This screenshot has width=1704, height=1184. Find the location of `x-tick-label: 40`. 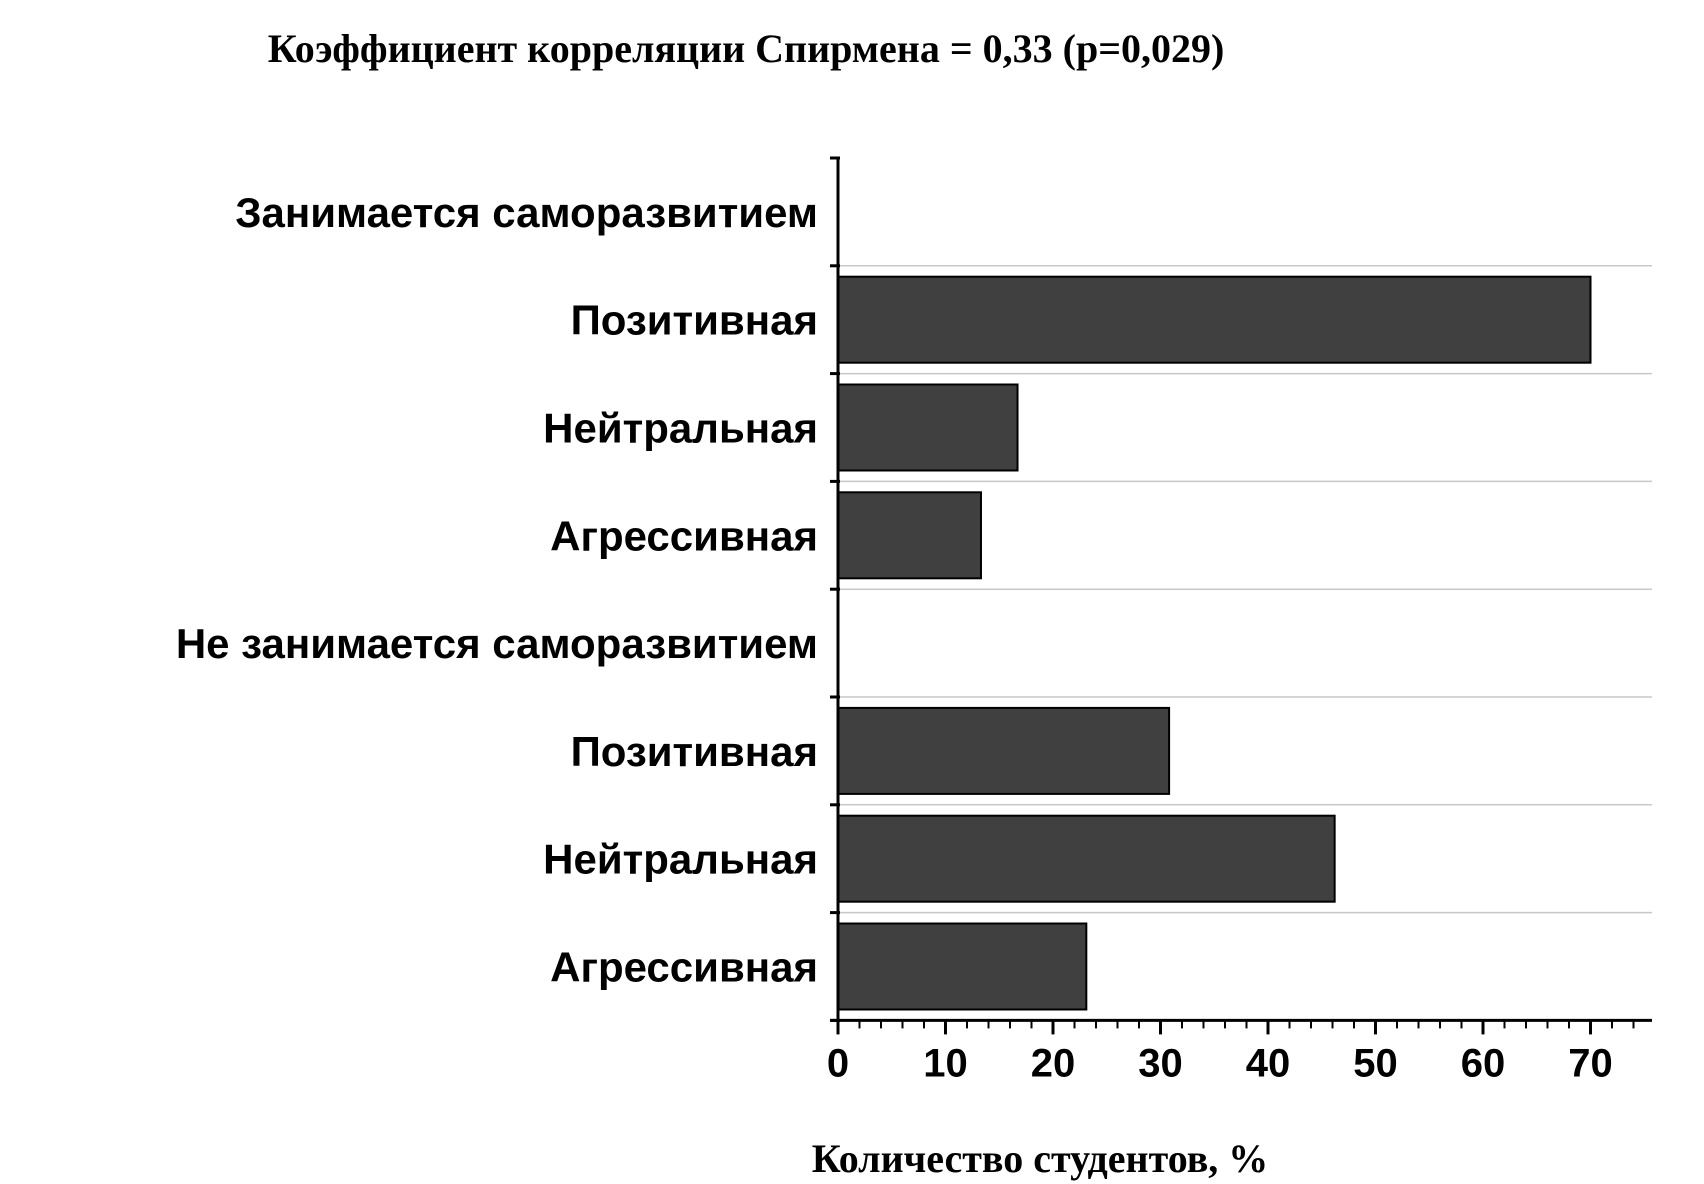

x-tick-label: 40 is located at coordinates (1268, 1063).